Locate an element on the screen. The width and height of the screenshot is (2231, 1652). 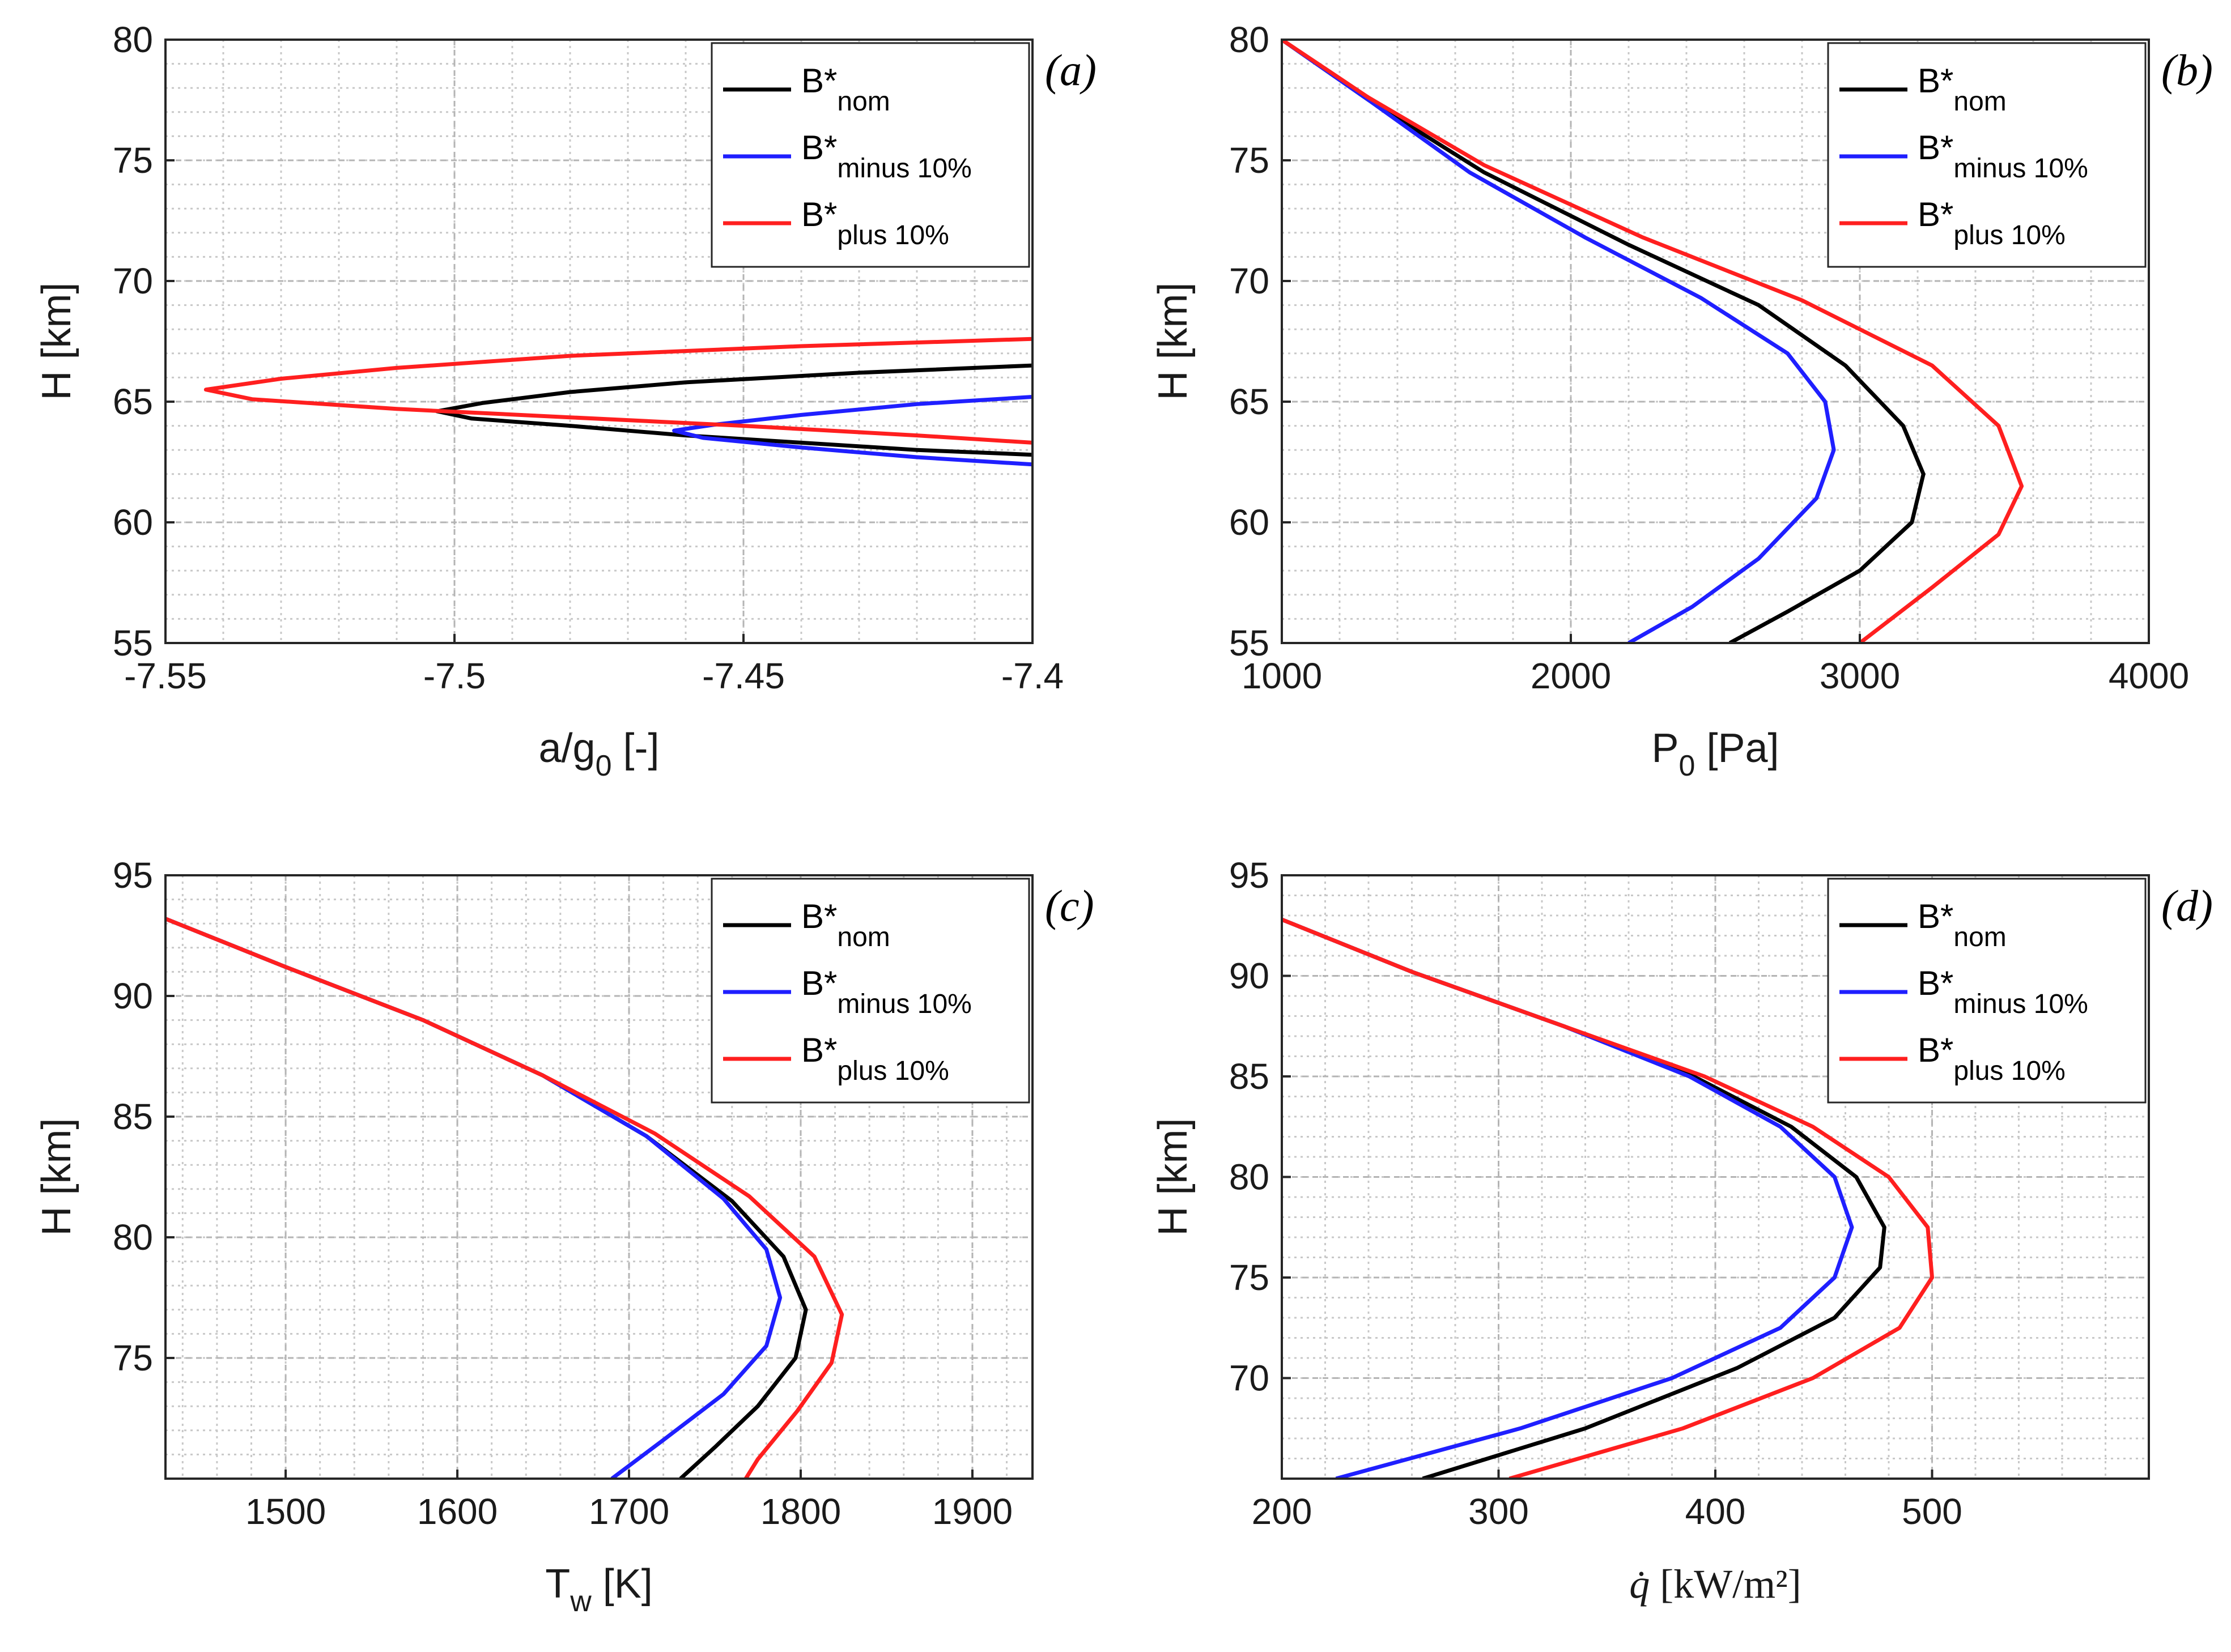
x-tick-label: -7.4 is located at coordinates (1032, 676).